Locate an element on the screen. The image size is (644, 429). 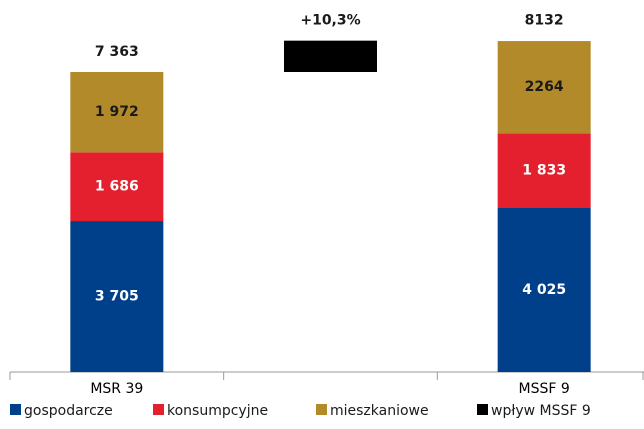
total-label: 8132 is located at coordinates (544, 21).